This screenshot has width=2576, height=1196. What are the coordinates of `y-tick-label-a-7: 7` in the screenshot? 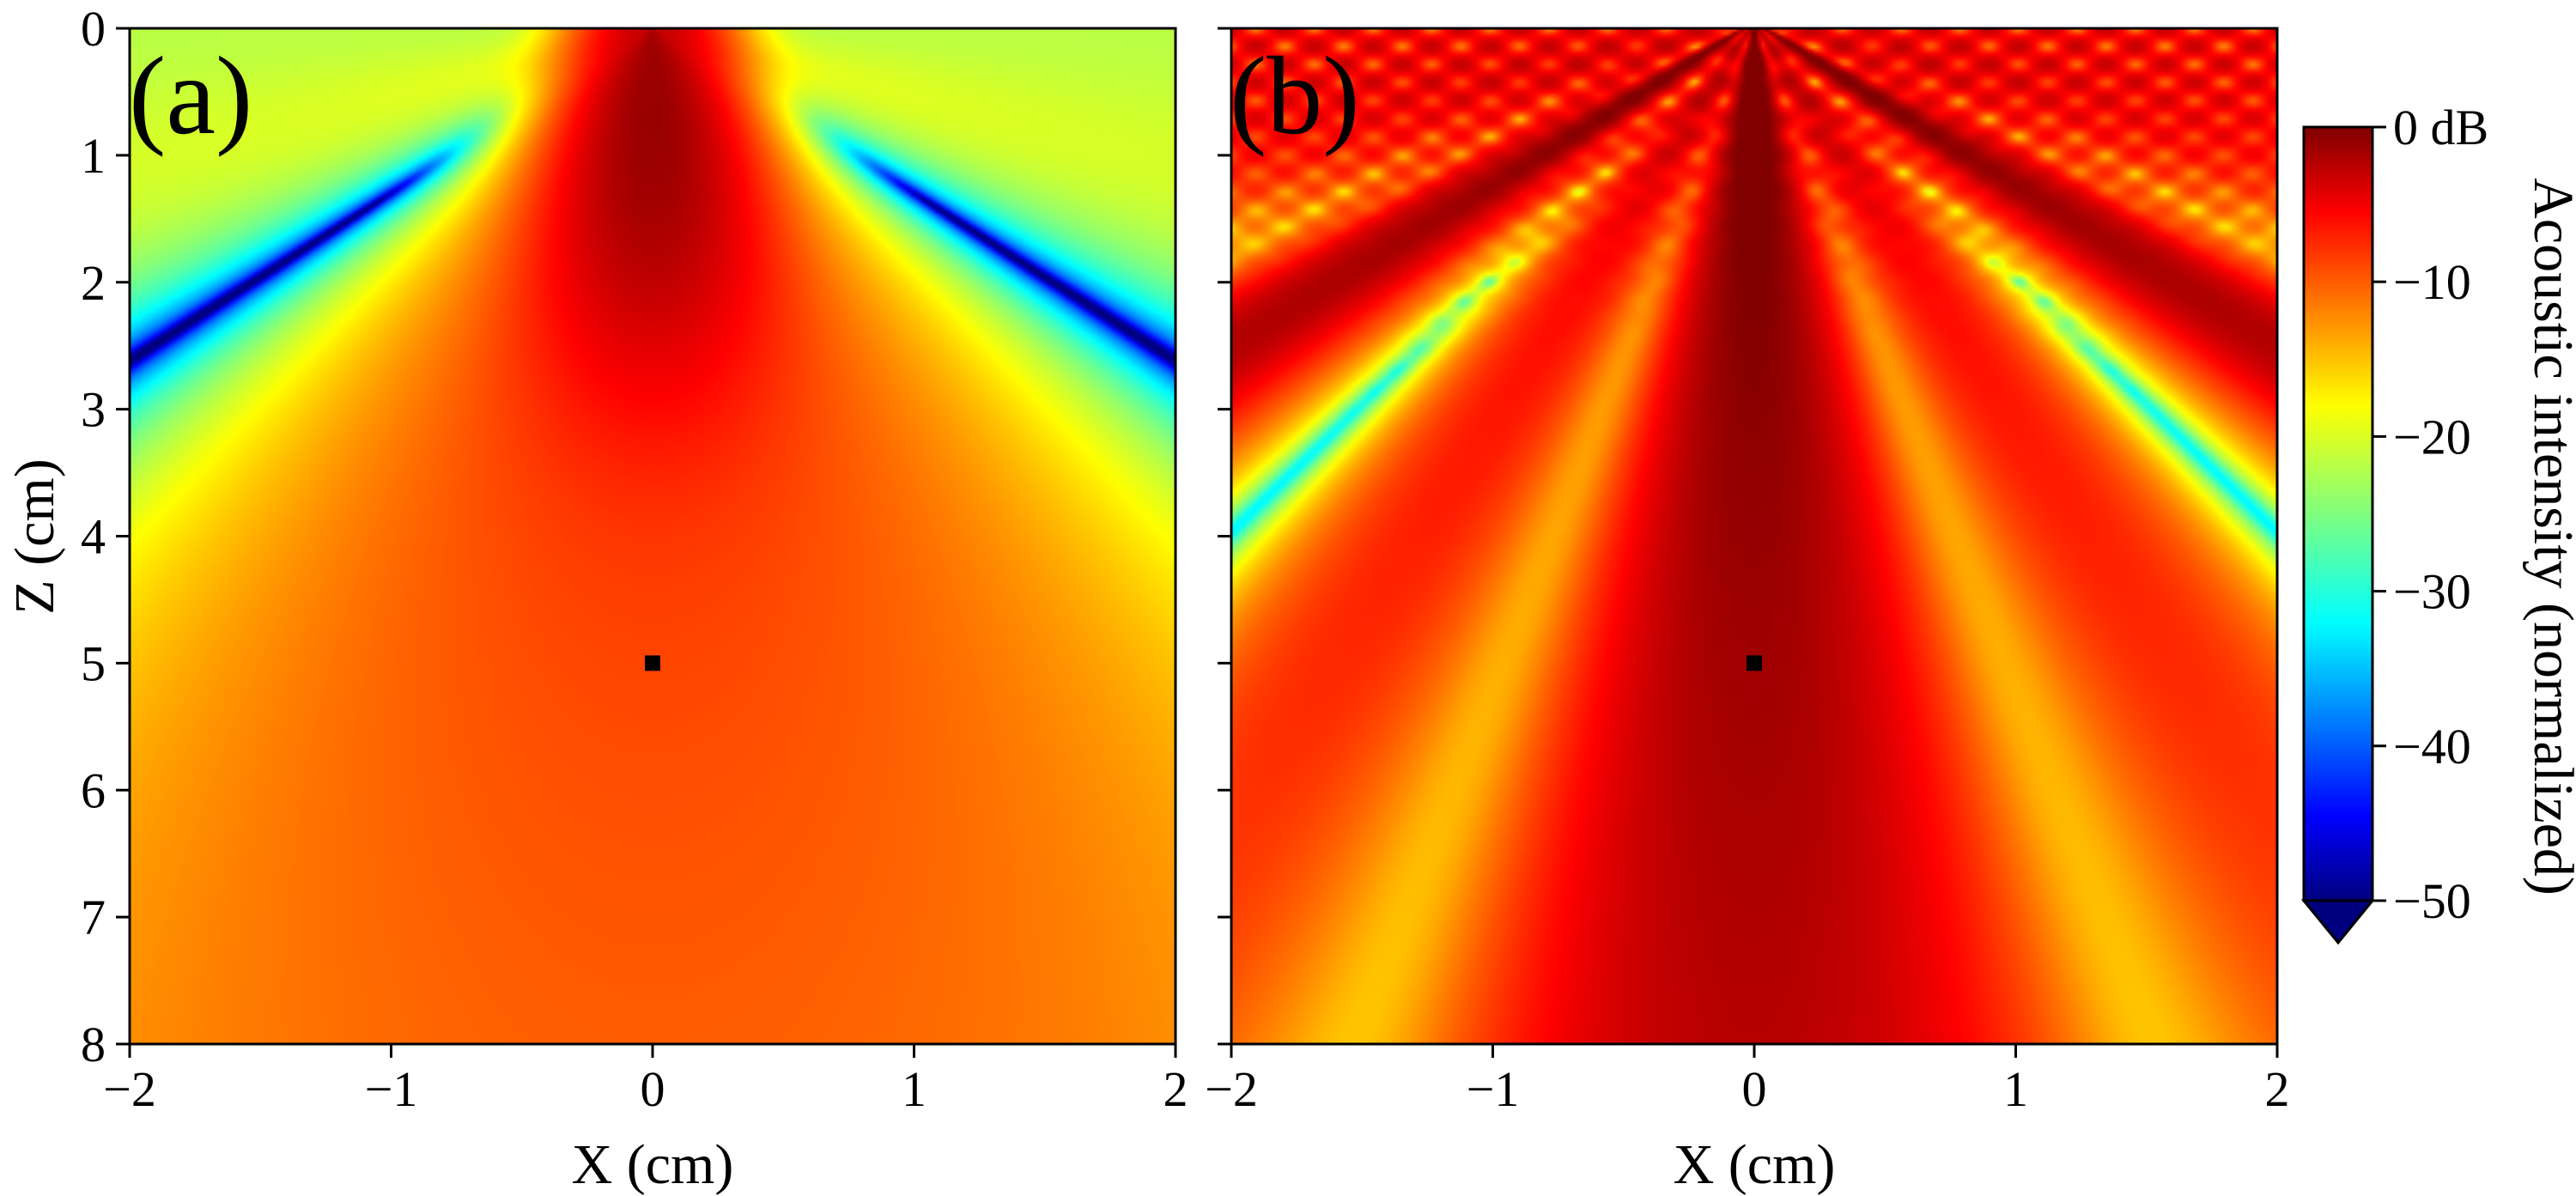 It's located at (93, 917).